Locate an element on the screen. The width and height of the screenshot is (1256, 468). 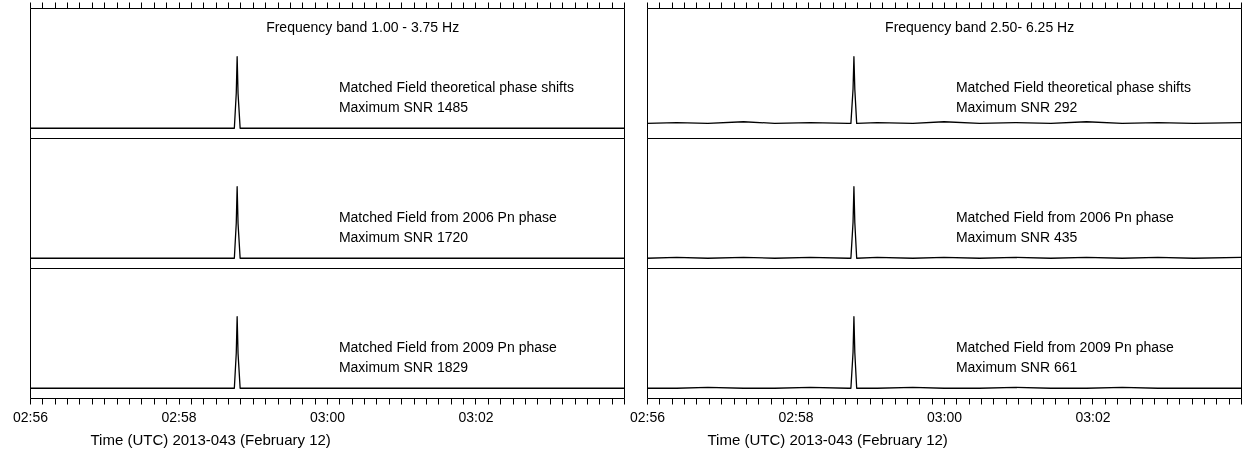
annotation: Maximum SNR 292 is located at coordinates (1016, 107).